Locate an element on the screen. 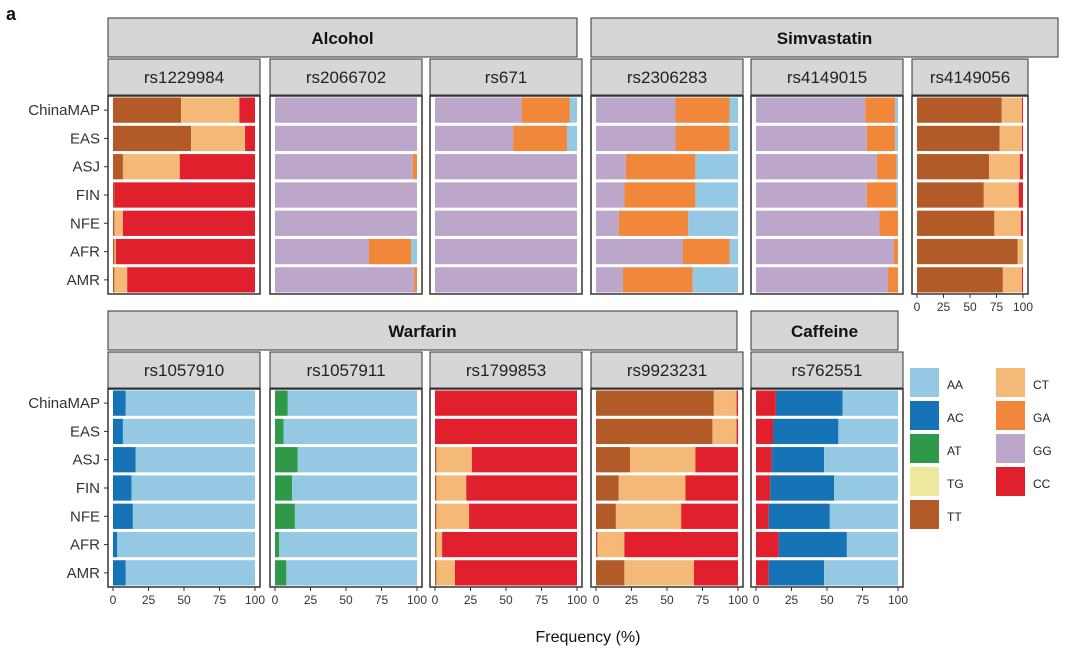  bar-rs1057910-AFR-AC is located at coordinates (115, 544).